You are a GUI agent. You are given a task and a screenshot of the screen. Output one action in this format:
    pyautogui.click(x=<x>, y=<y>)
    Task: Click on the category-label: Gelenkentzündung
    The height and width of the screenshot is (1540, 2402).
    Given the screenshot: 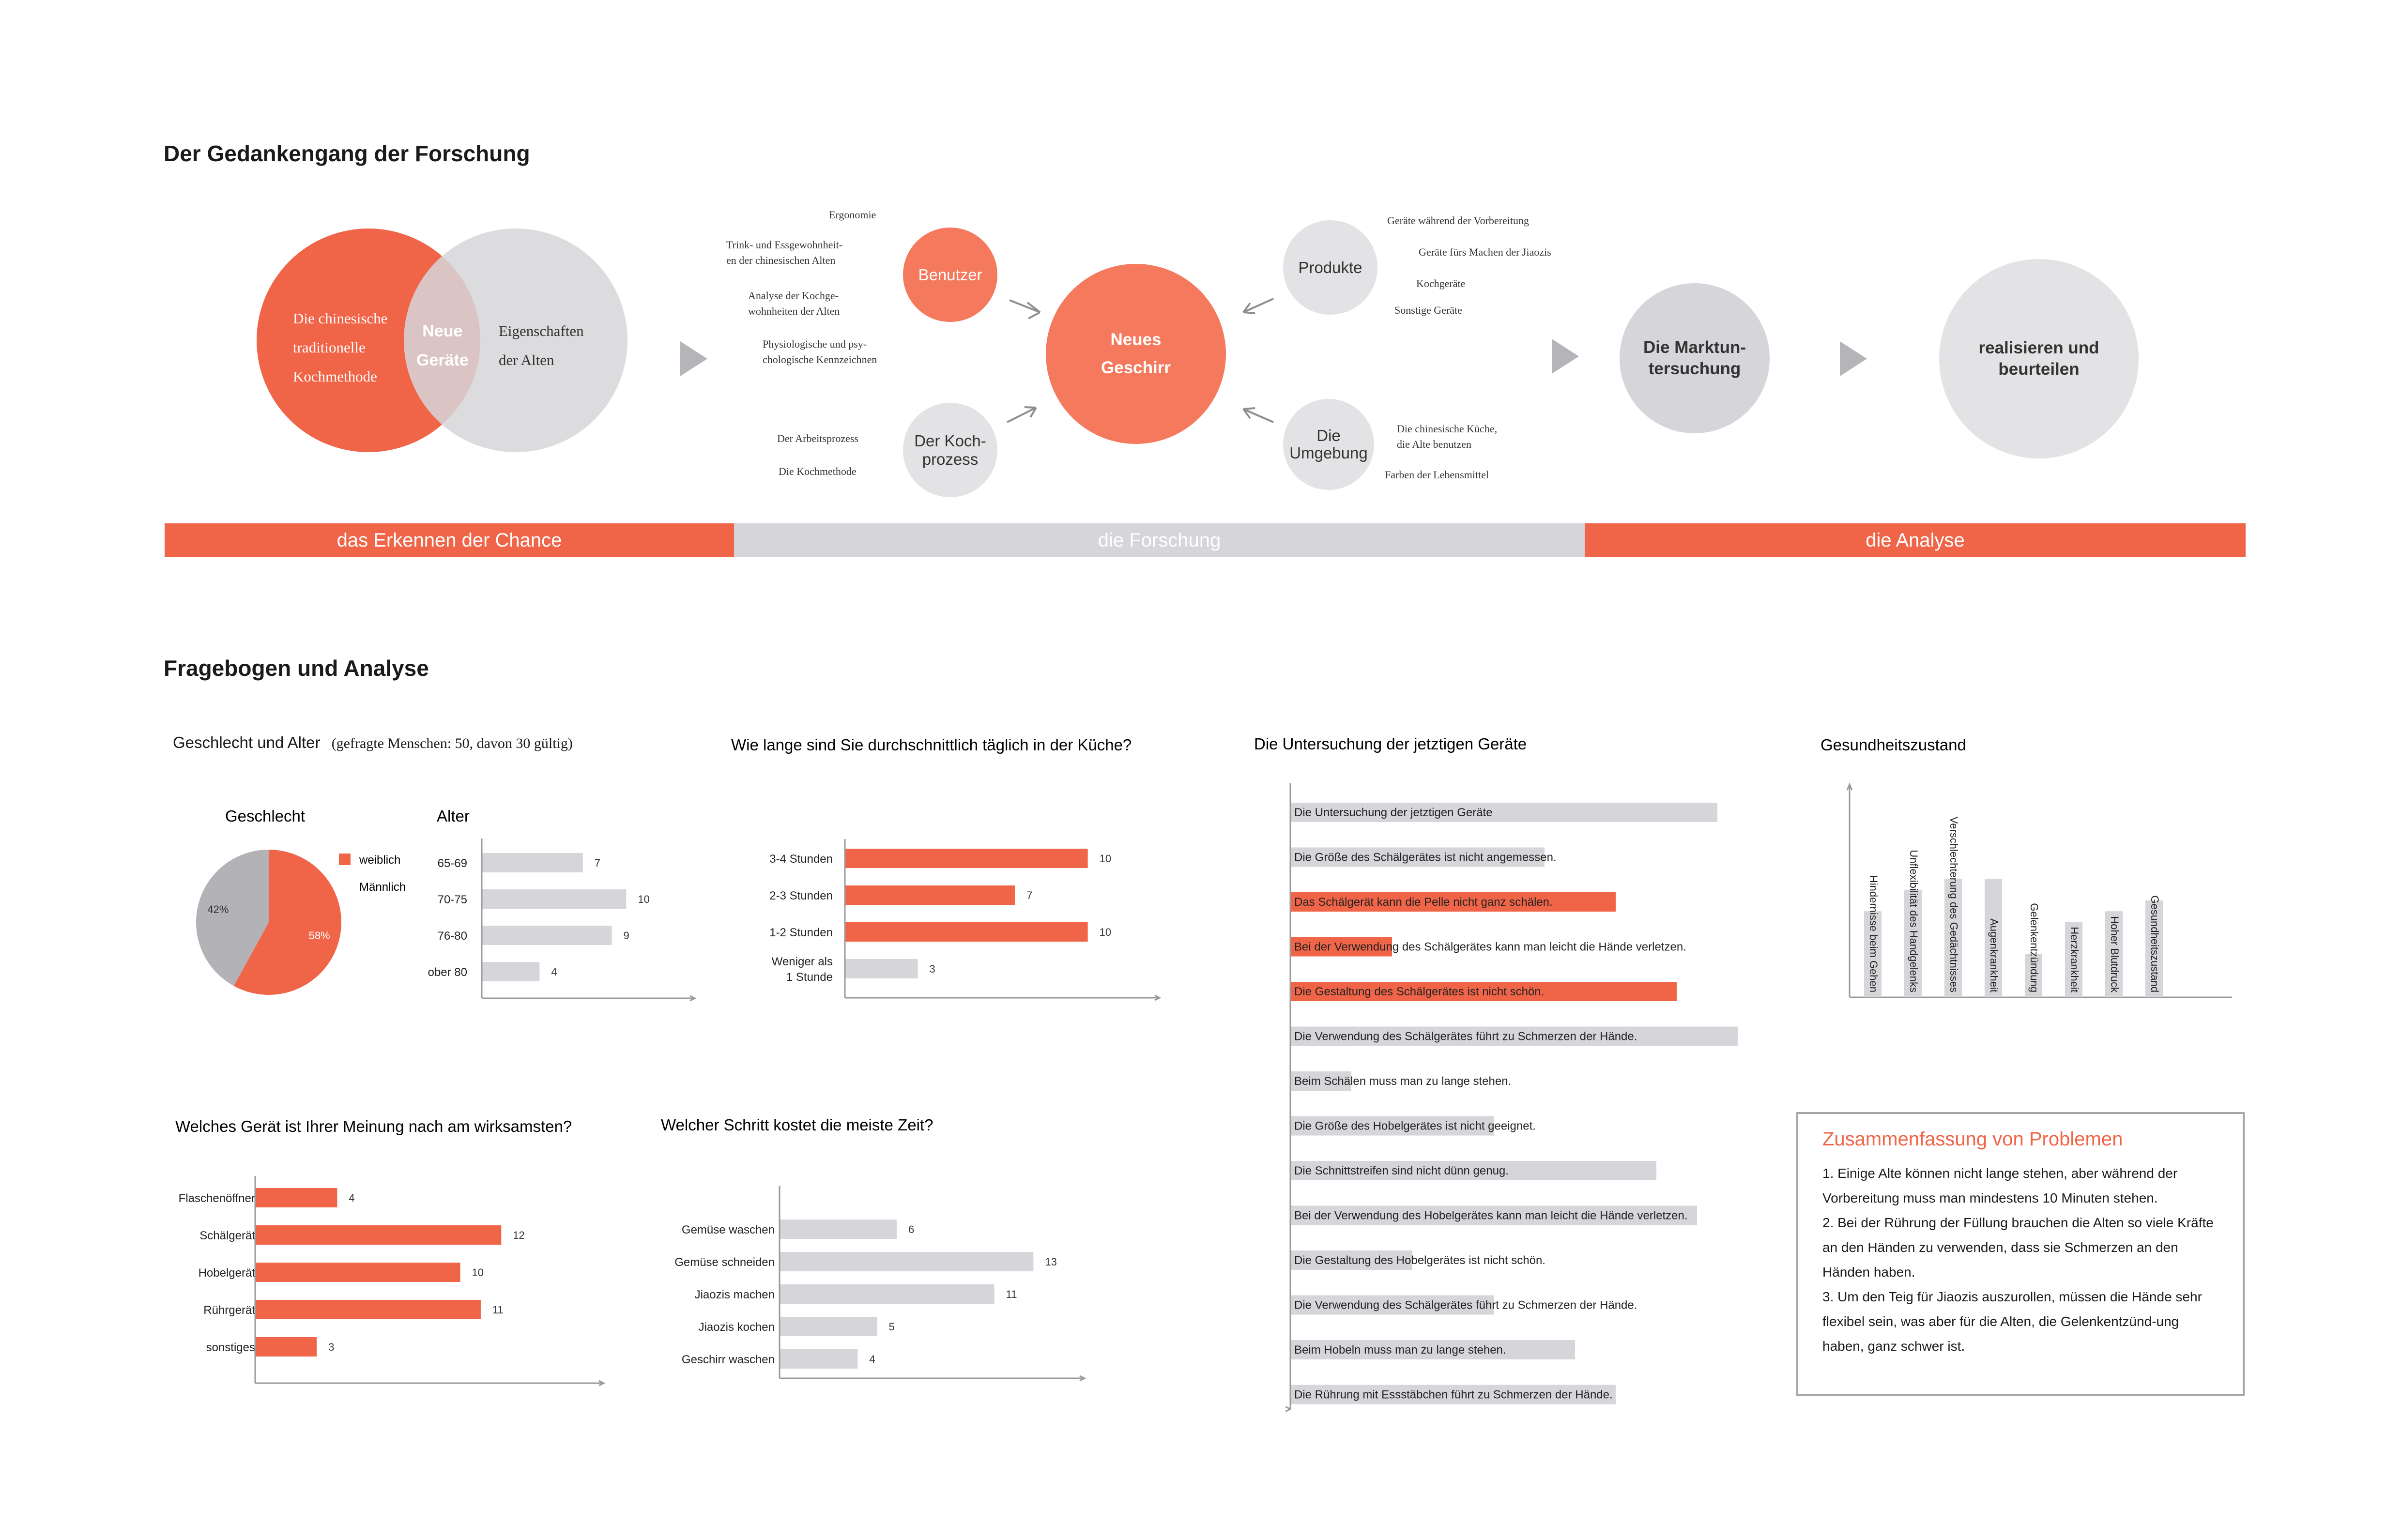 What is the action you would take?
    pyautogui.click(x=2034, y=947)
    